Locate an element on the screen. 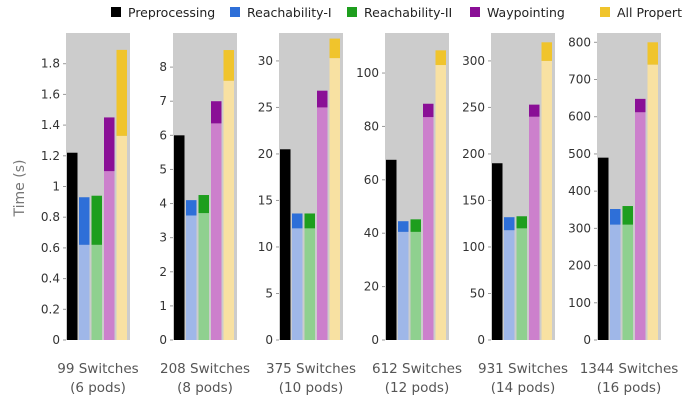  y-tick-label: 300 is located at coordinates (579, 228).